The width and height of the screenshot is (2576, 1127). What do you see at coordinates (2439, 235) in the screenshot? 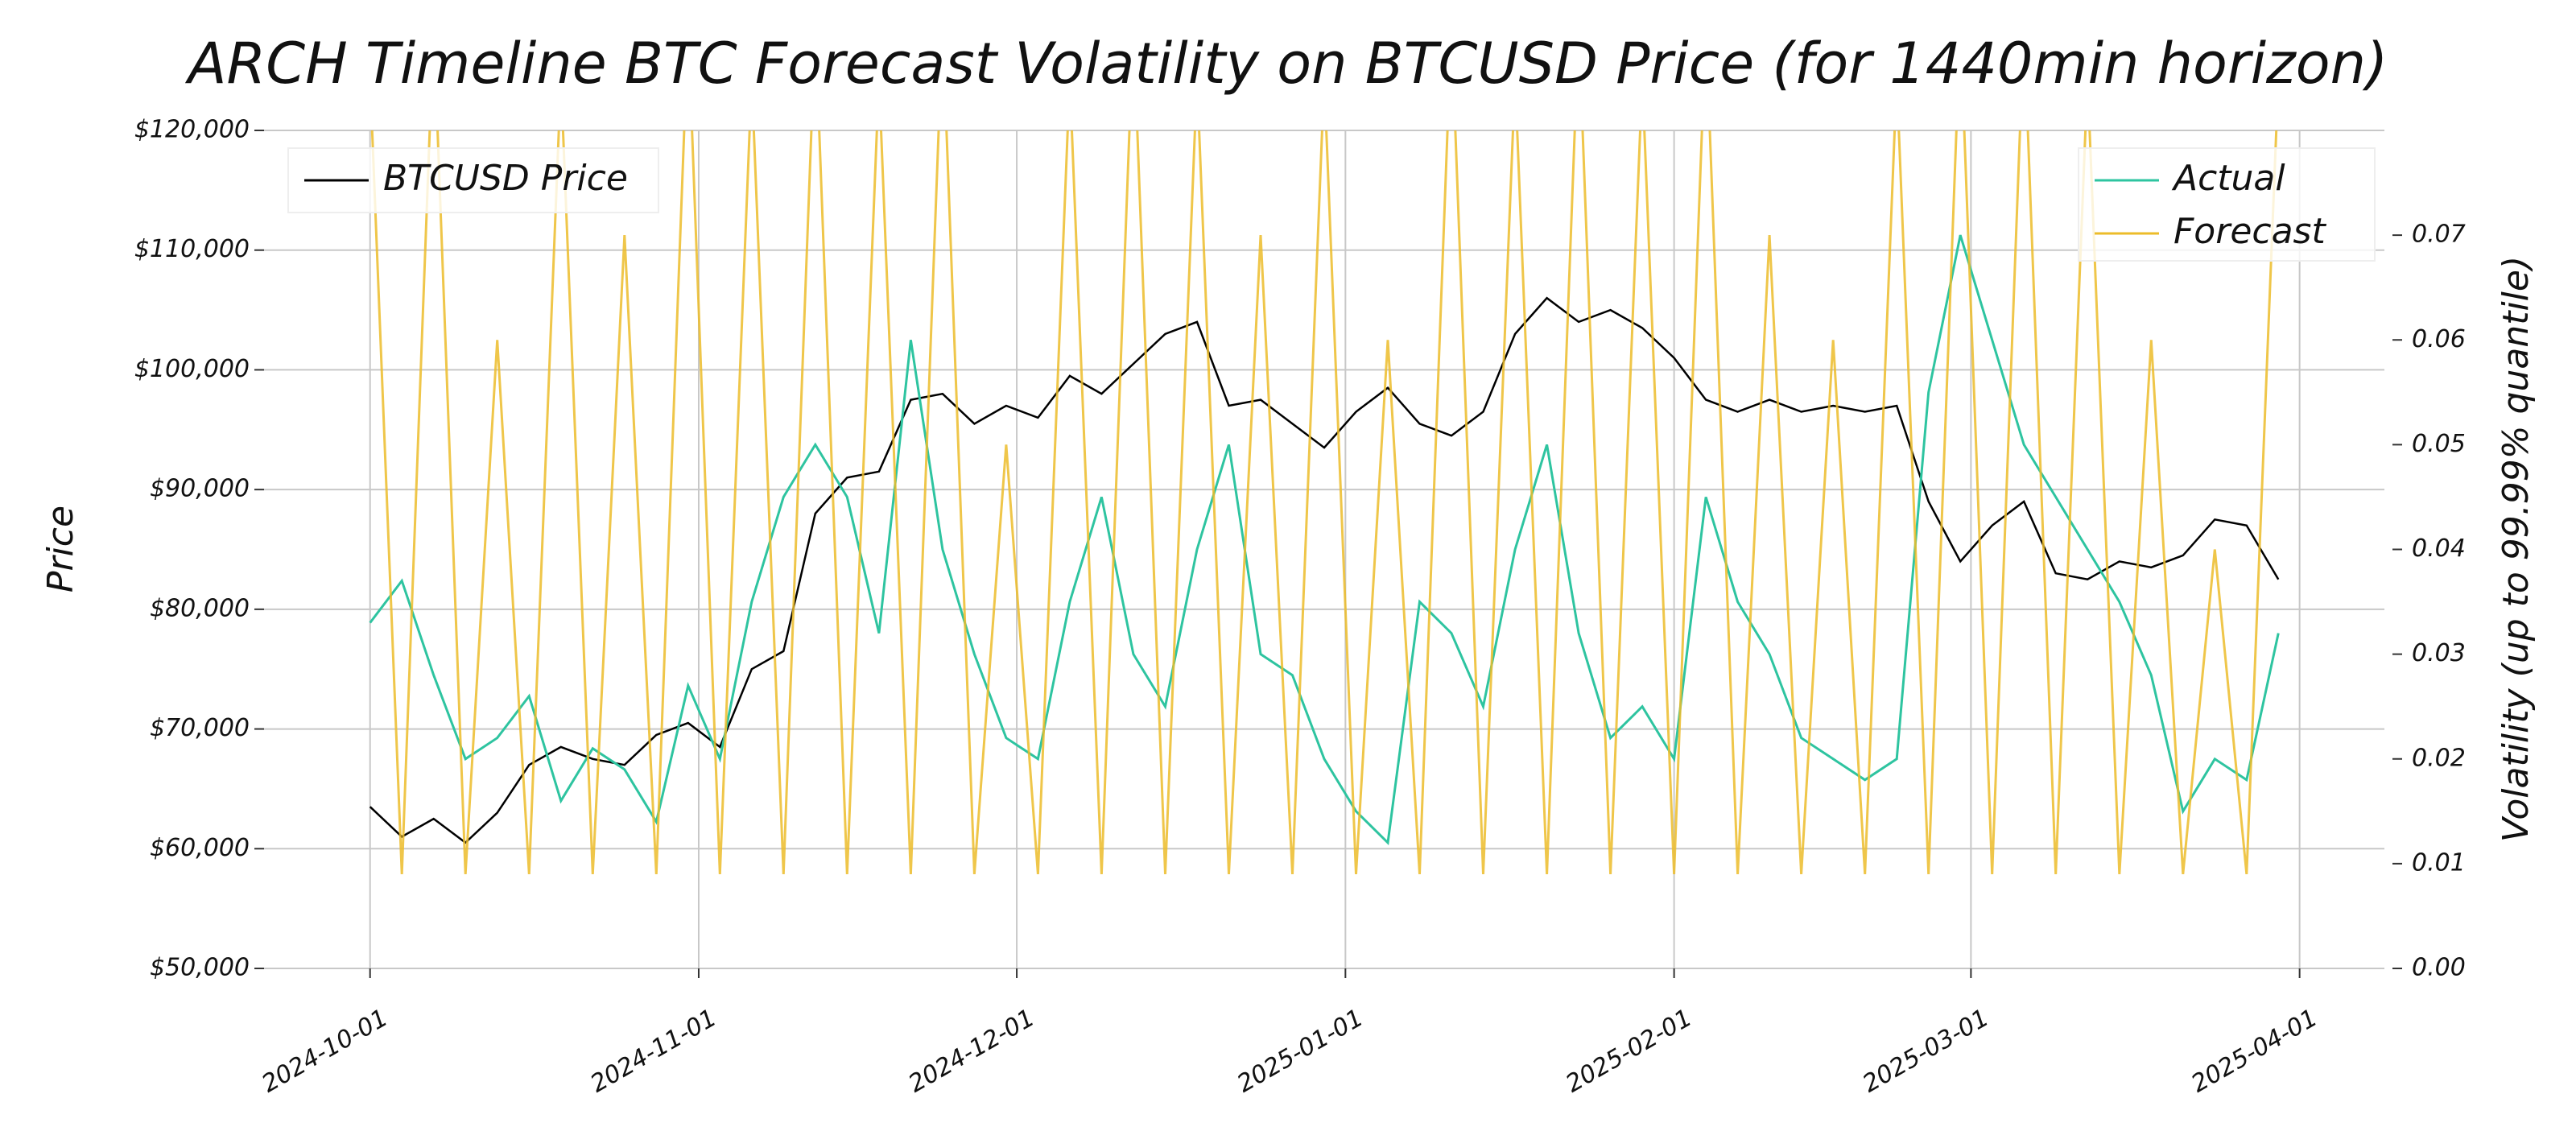
I see `y2-tick-label: 0.07` at bounding box center [2439, 235].